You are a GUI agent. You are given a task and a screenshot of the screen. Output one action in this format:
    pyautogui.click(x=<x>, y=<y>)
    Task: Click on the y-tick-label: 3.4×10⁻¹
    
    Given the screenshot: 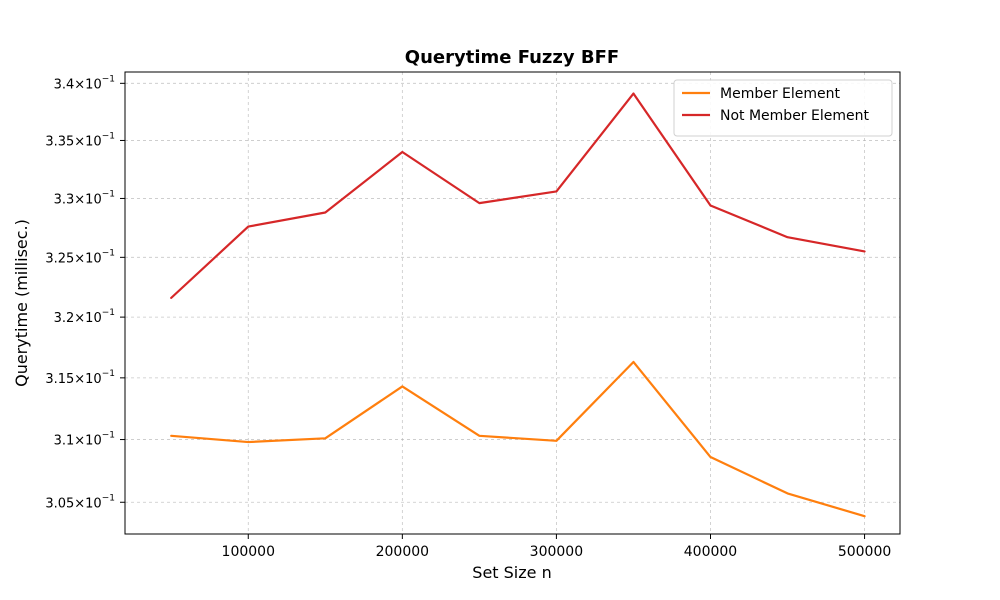 What is the action you would take?
    pyautogui.click(x=84, y=83)
    